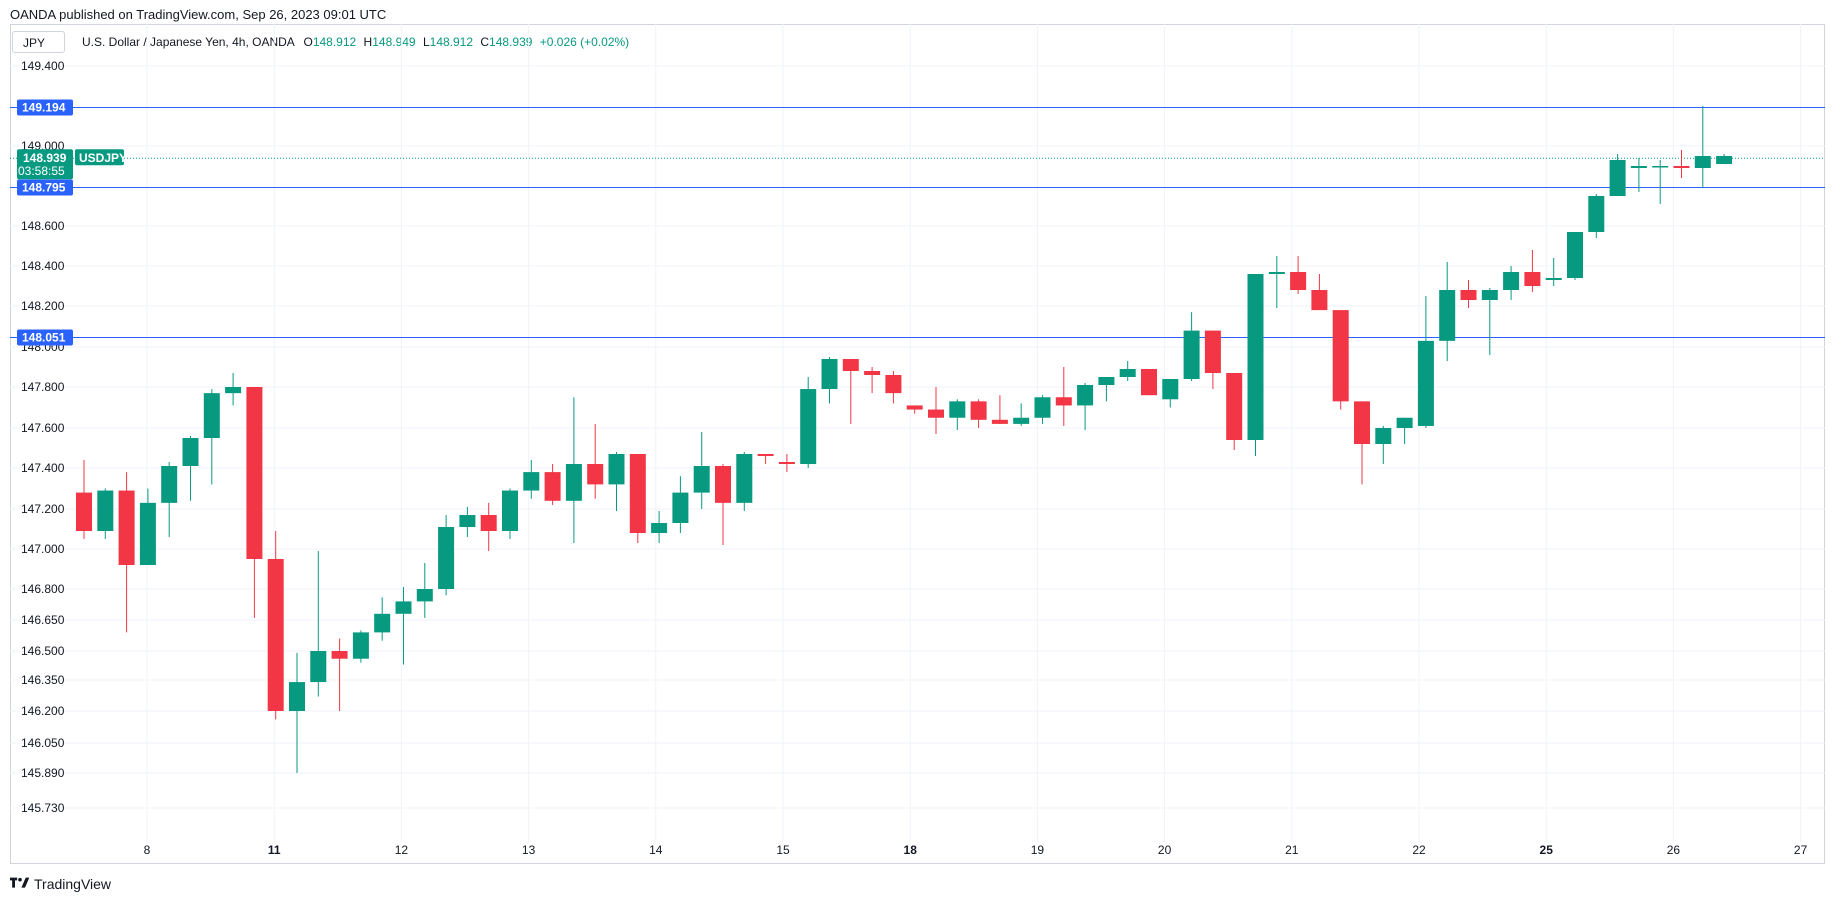 The width and height of the screenshot is (1835, 901). What do you see at coordinates (656, 850) in the screenshot?
I see `x-tick-label: 14` at bounding box center [656, 850].